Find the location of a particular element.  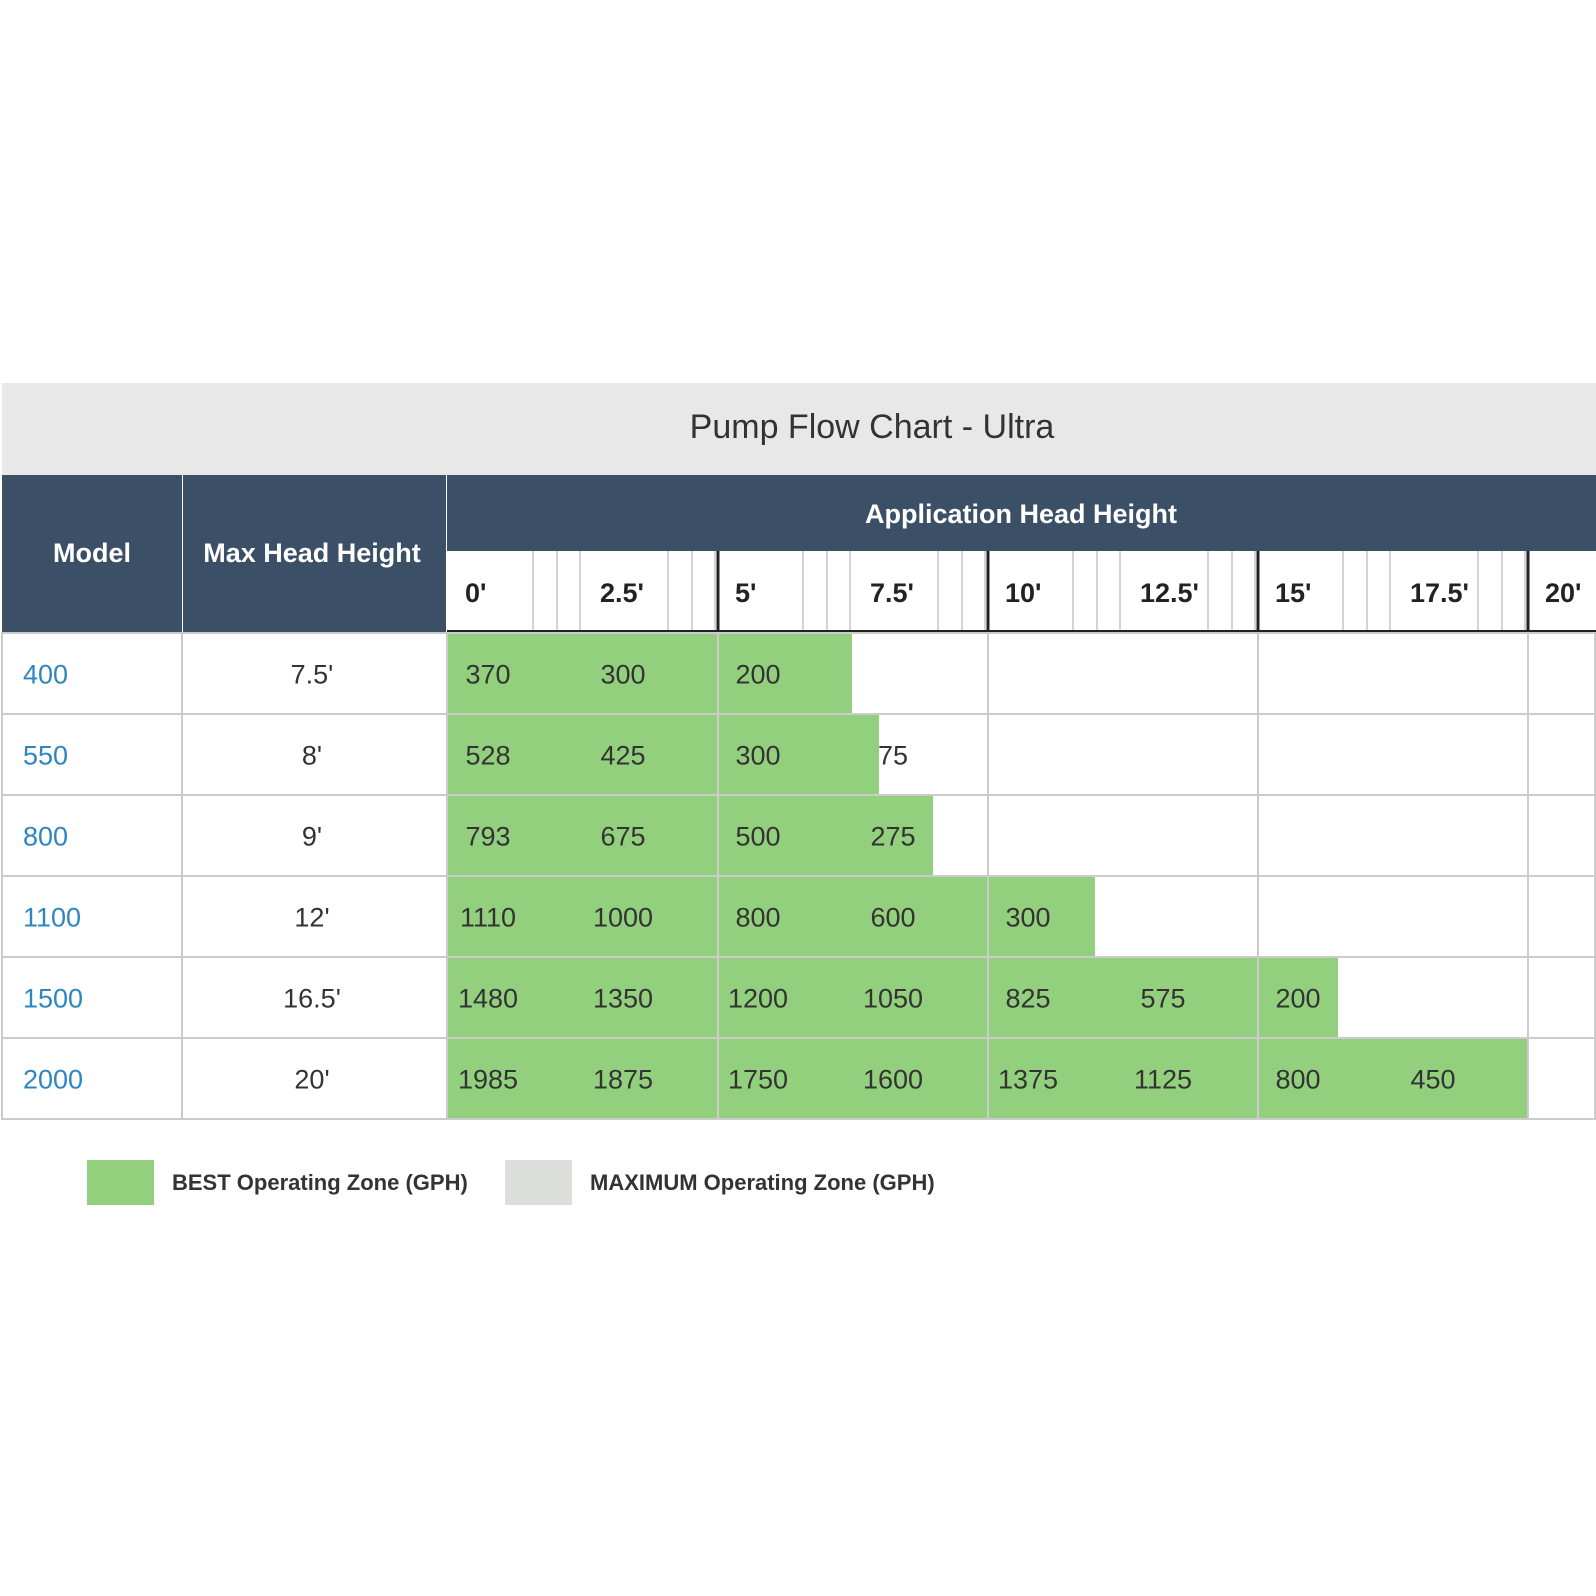

flow-value-cell: 1000 is located at coordinates (623, 918).